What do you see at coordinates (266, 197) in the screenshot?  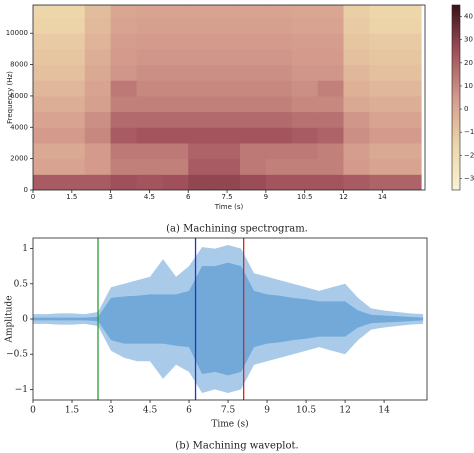 I see `x-tick-label: 9` at bounding box center [266, 197].